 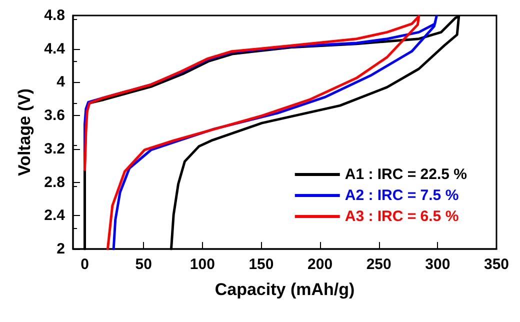 What do you see at coordinates (320, 264) in the screenshot?
I see `x-tick-label: 200` at bounding box center [320, 264].